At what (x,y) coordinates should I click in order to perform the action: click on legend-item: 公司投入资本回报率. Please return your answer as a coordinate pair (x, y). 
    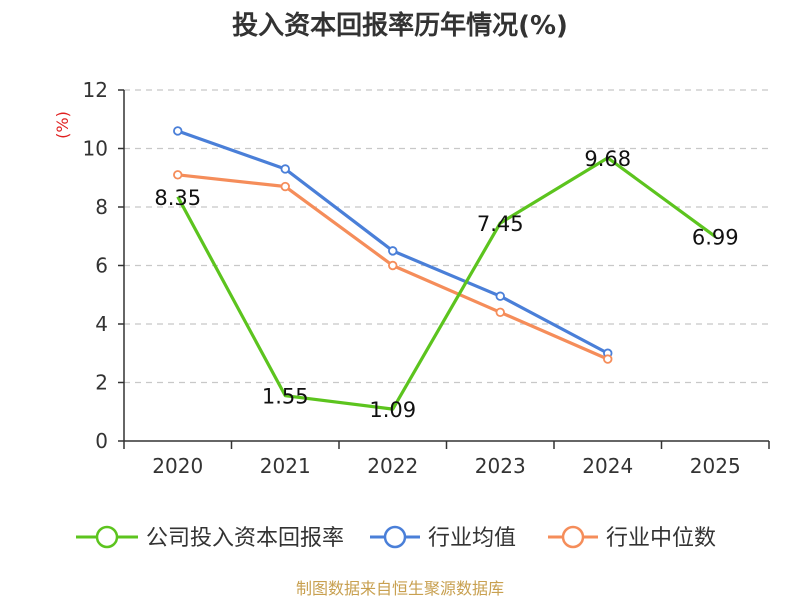
    Looking at the image, I should click on (210, 538).